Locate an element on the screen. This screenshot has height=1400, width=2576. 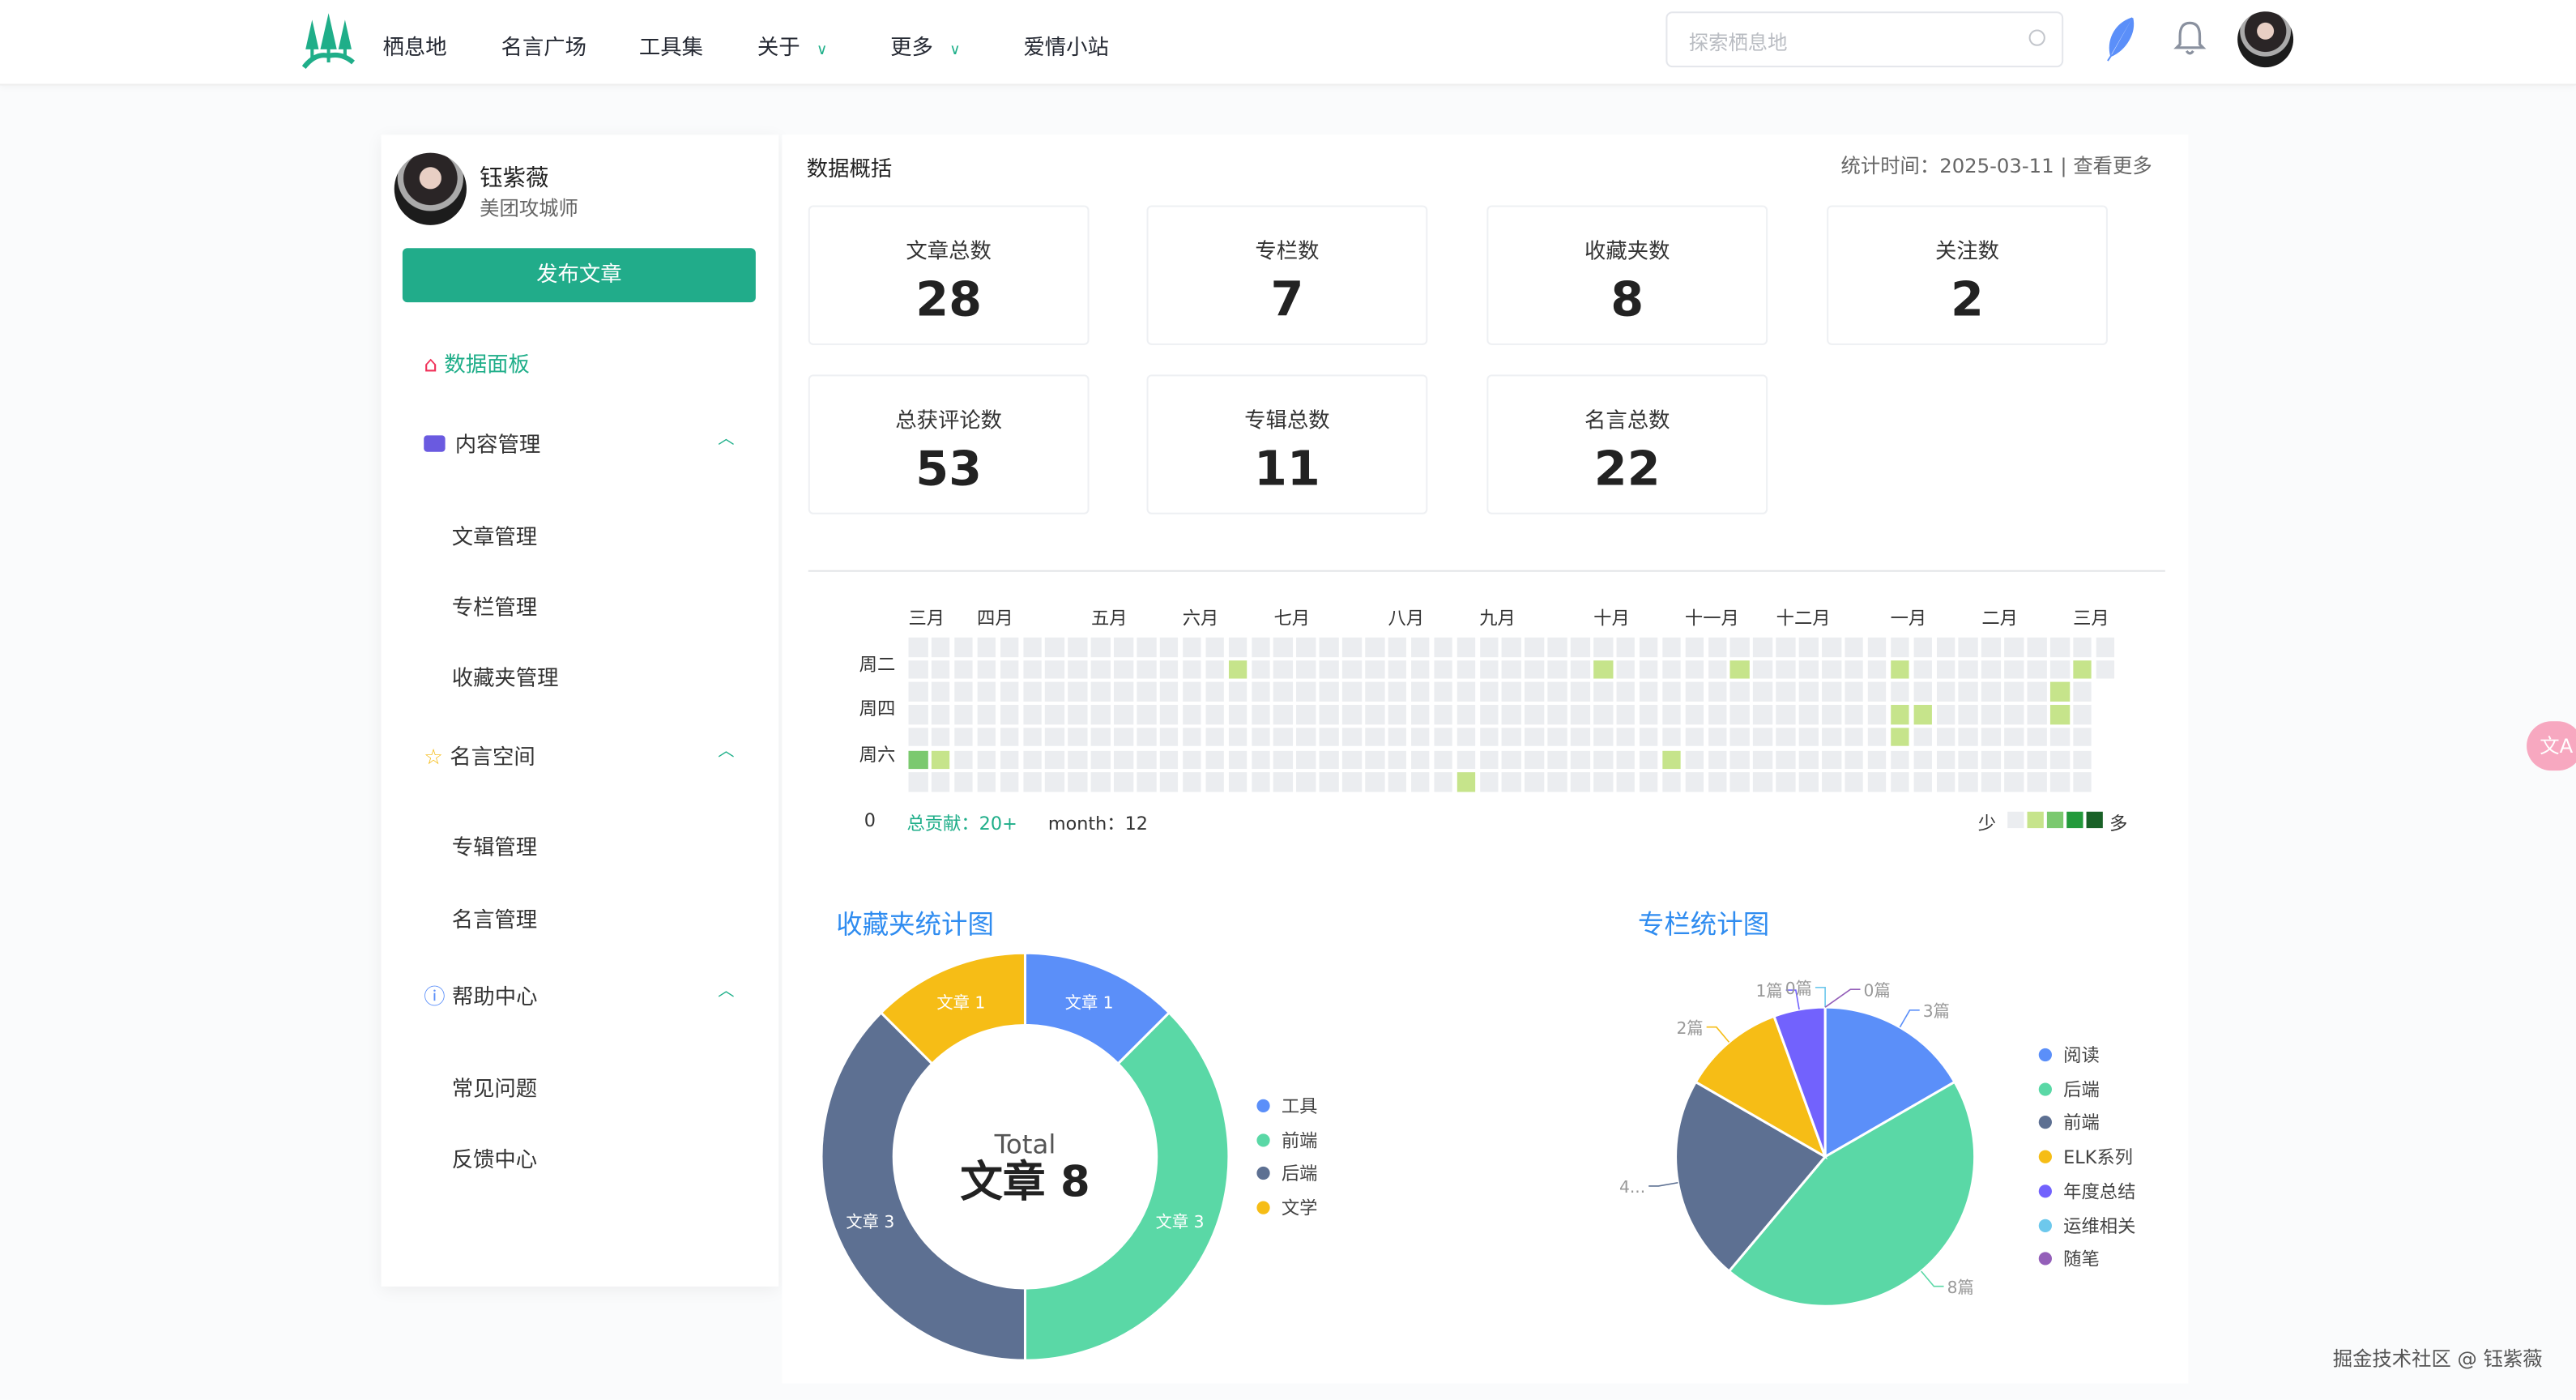
sidebar-group-help: ⓘ 帮助中心 is located at coordinates (481, 995).